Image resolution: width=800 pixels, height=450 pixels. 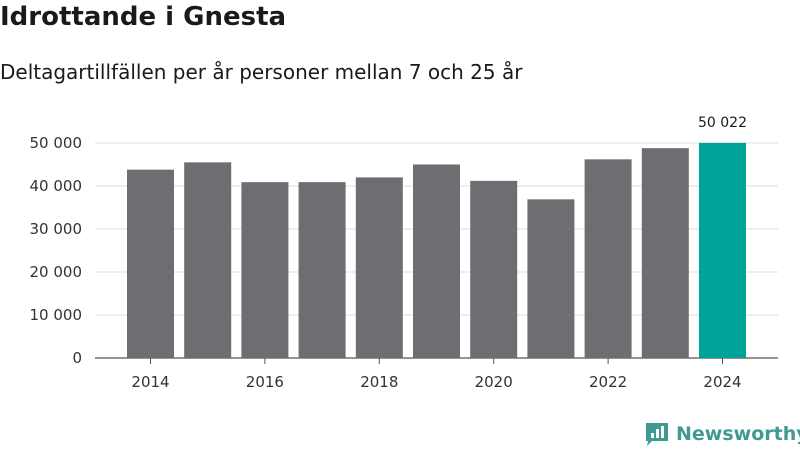 I want to click on y-axis-ticks: 0 10 000 20 000 30 000 40 000 50 000, so click(x=56, y=250).